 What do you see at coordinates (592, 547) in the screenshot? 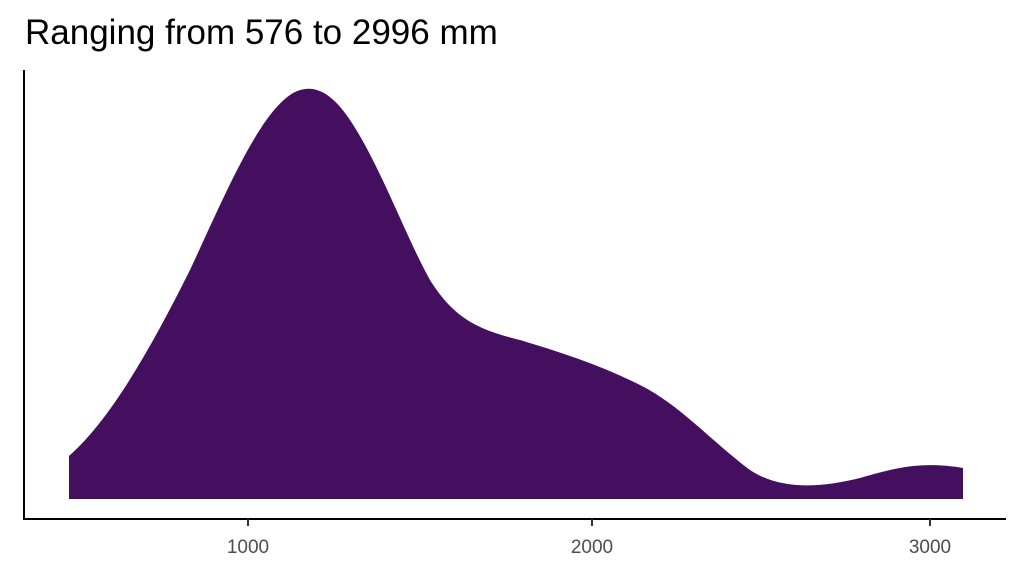
I see `x-tick-label-2000: 2000` at bounding box center [592, 547].